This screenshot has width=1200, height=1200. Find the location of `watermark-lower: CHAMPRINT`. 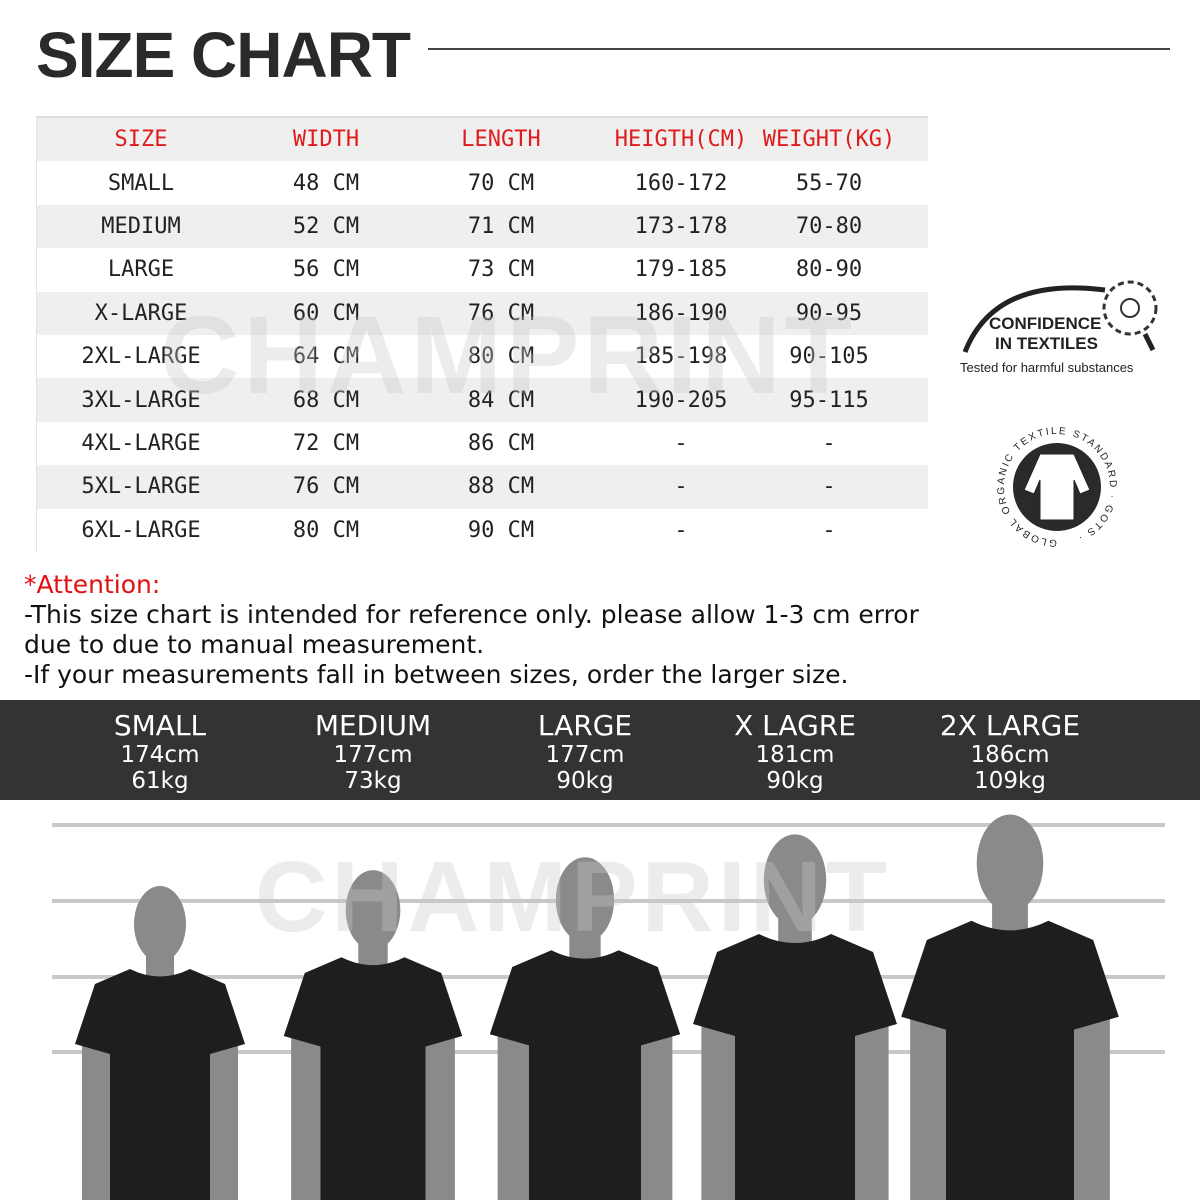

watermark-lower: CHAMPRINT is located at coordinates (573, 897).